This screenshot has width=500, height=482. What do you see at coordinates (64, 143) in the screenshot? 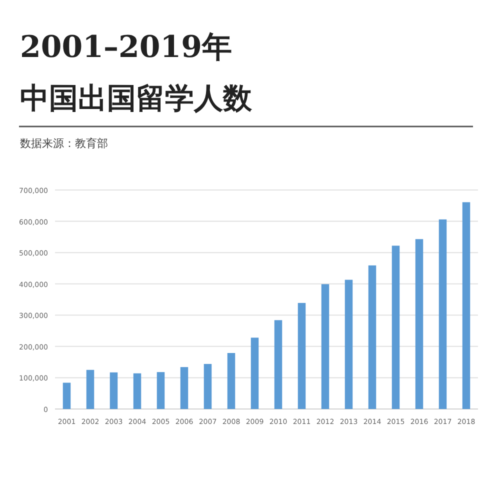
I see `annotation: 数据来源：教育部` at bounding box center [64, 143].